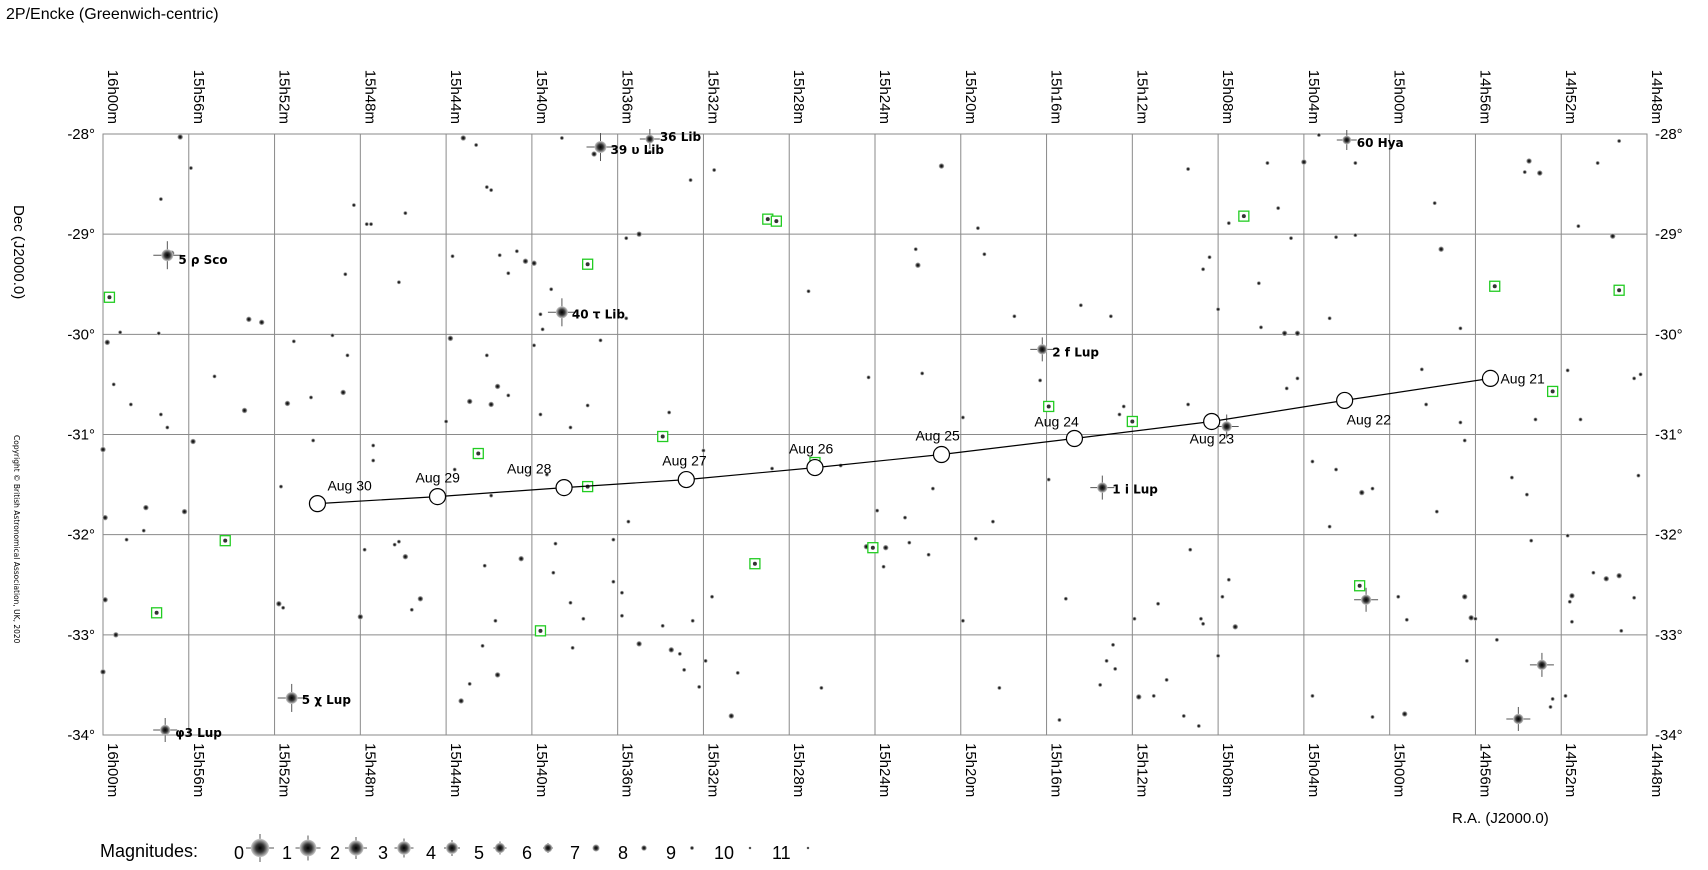 This screenshot has height=870, width=1708. I want to click on ra-tick-label-bottom: 15h52m, so click(284, 770).